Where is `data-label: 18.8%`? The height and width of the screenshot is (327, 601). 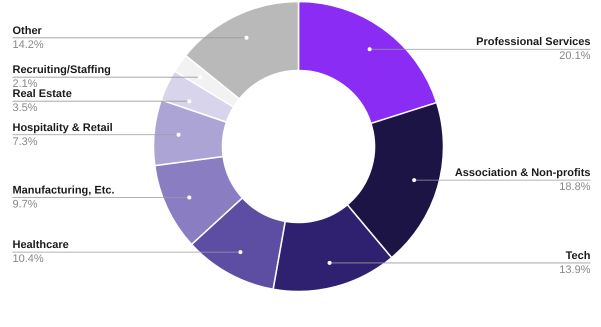
data-label: 18.8% is located at coordinates (575, 187).